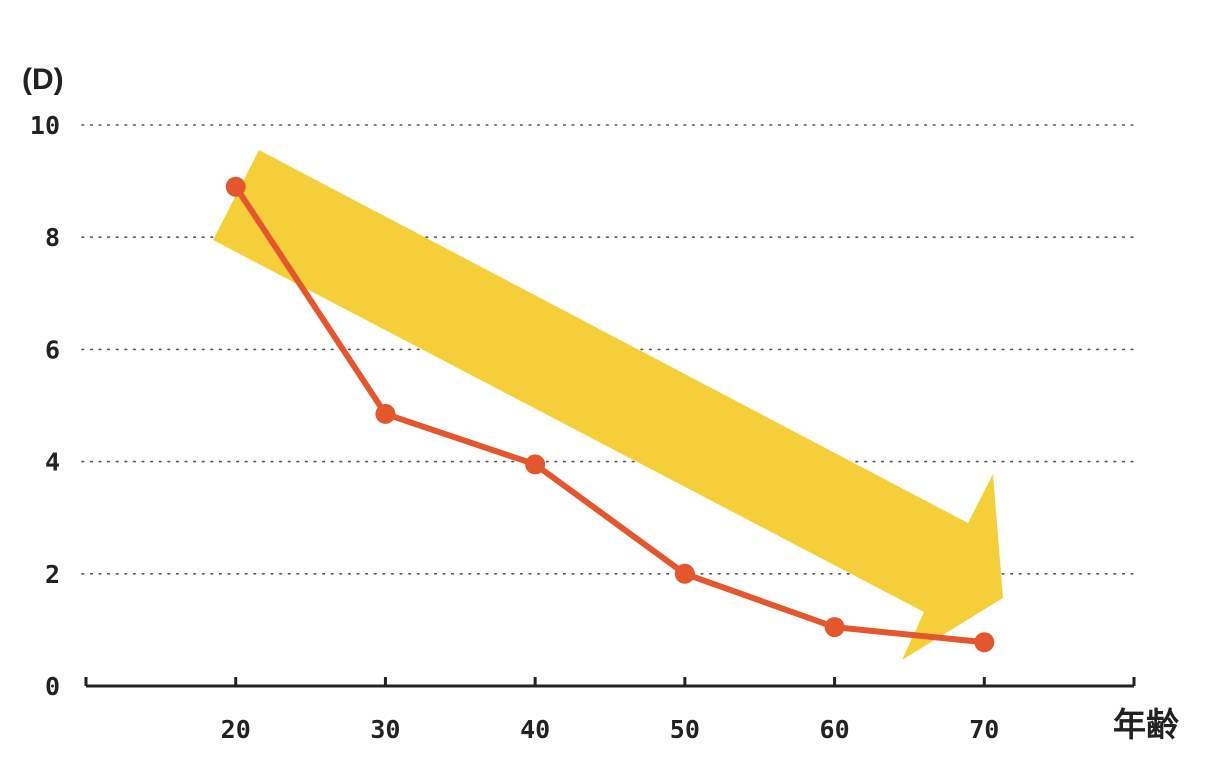 The width and height of the screenshot is (1224, 768). What do you see at coordinates (984, 729) in the screenshot?
I see `x-tick-label: 70` at bounding box center [984, 729].